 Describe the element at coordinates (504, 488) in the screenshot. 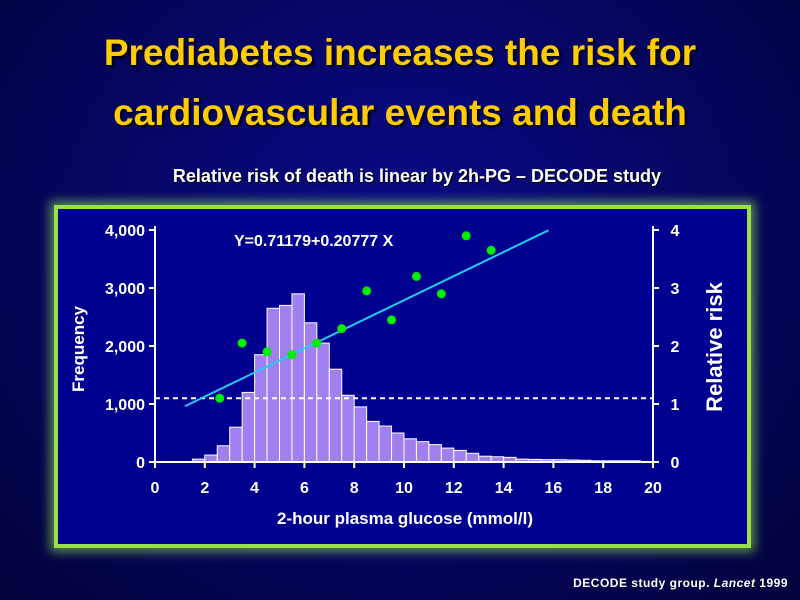

I see `x-tick-label: 14` at that location.